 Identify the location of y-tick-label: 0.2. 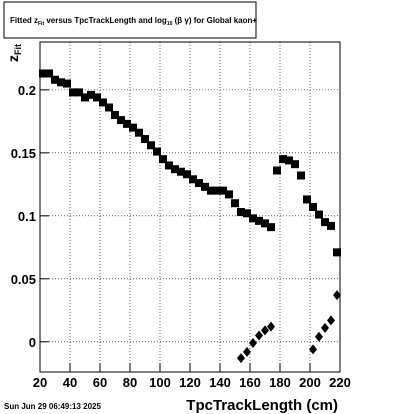
(27, 90).